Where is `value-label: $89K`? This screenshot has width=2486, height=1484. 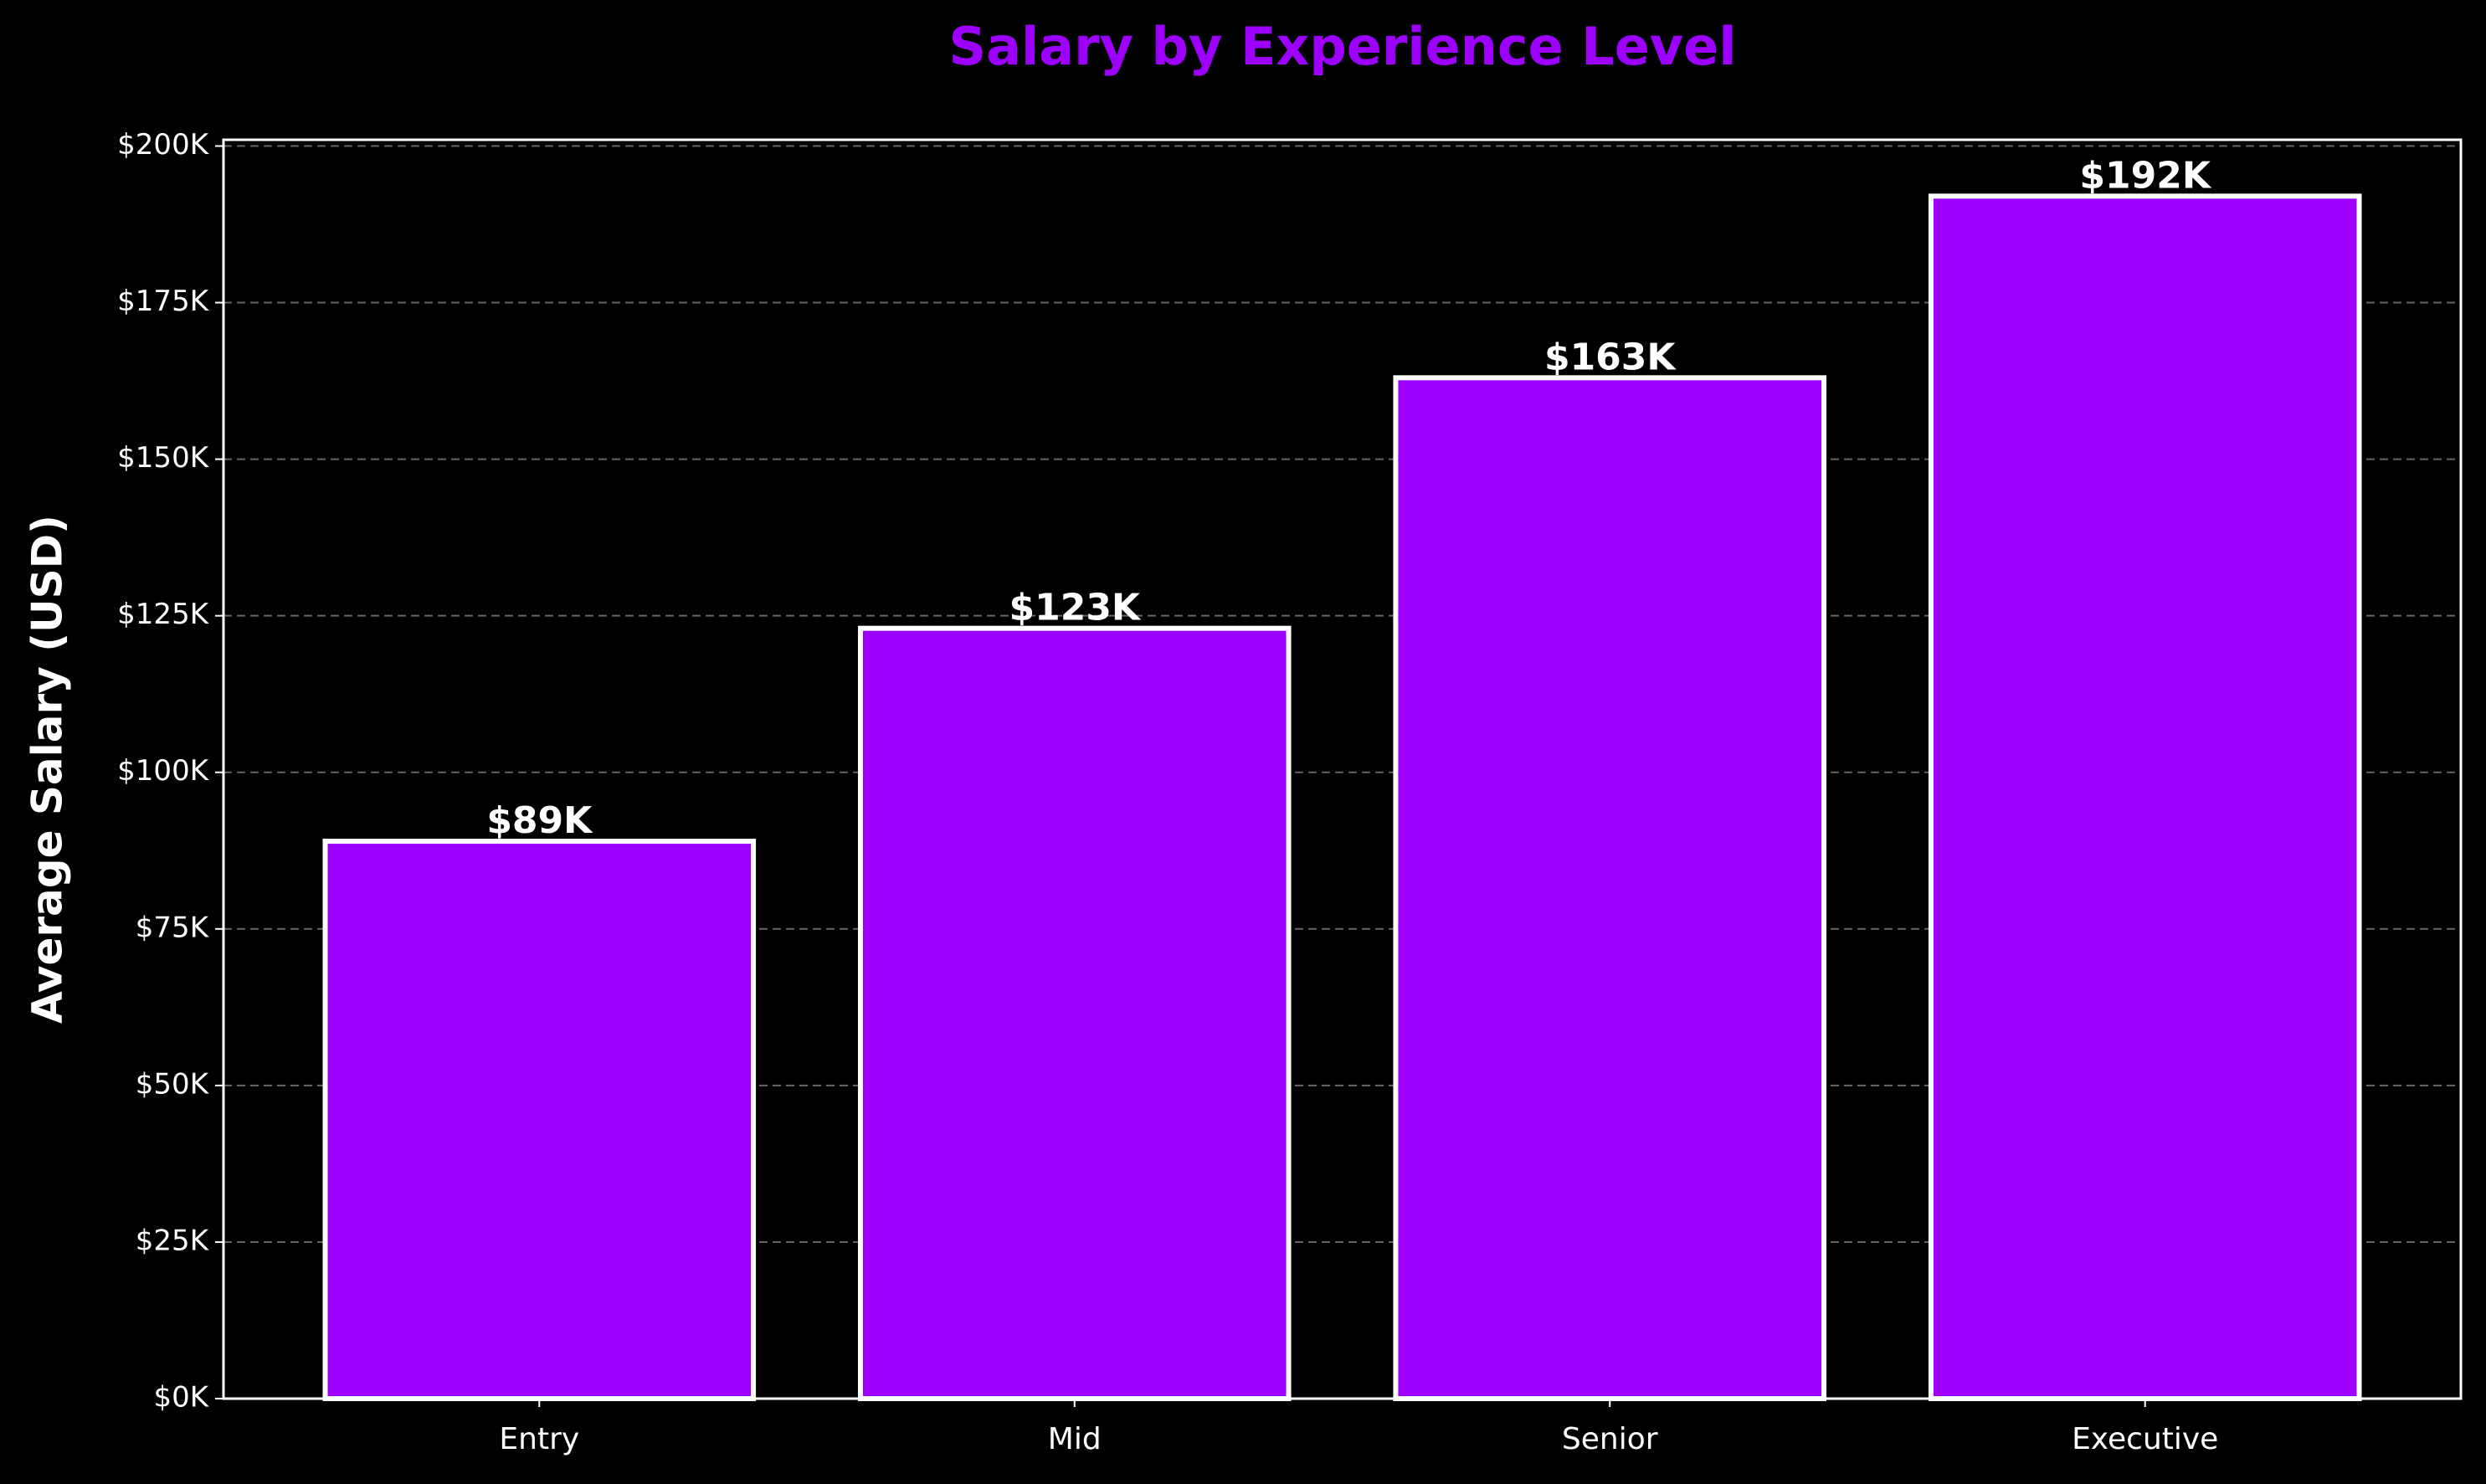 value-label: $89K is located at coordinates (539, 821).